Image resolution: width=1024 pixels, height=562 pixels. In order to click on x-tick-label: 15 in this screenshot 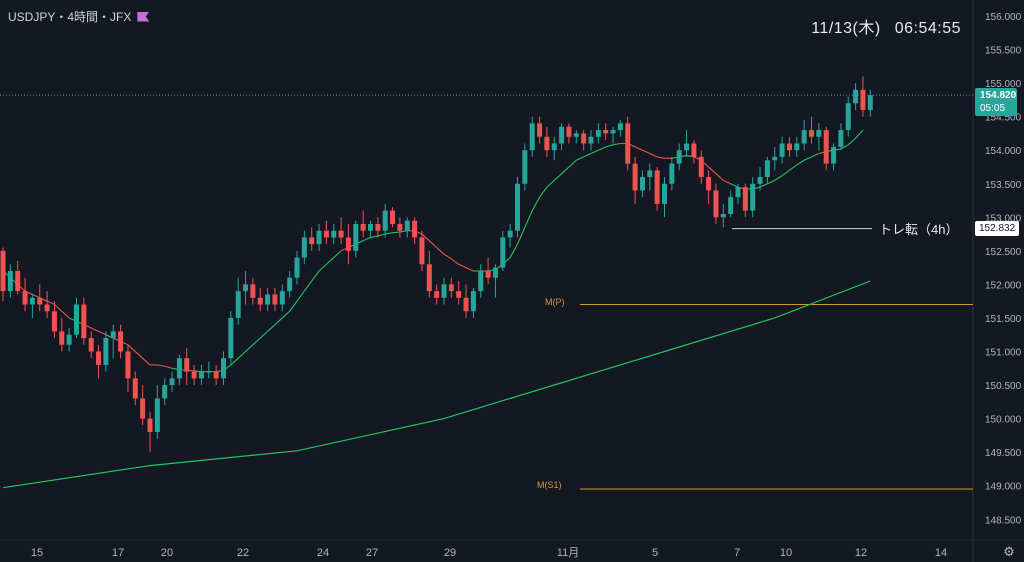, I will do `click(37, 553)`.